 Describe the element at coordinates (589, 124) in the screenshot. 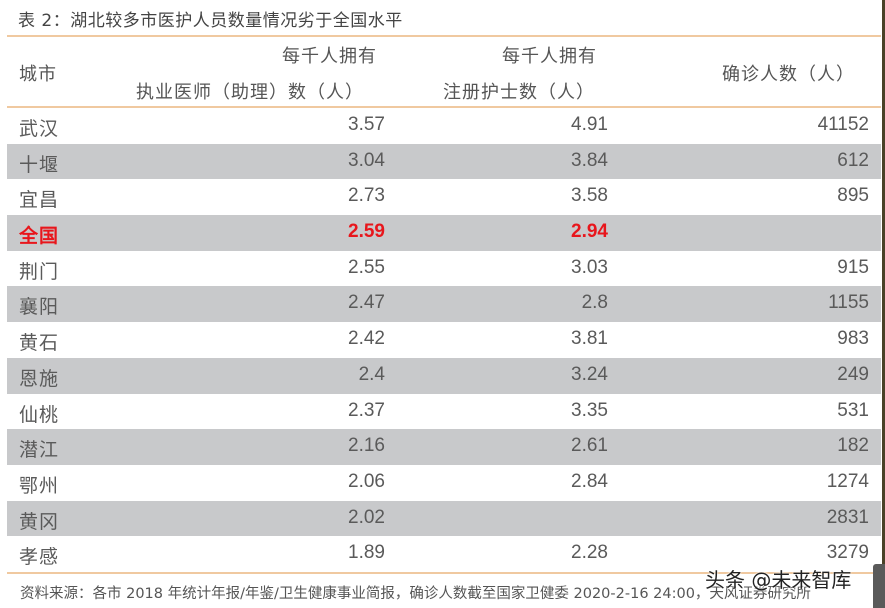

I see `cell-nurses: 4.91` at that location.